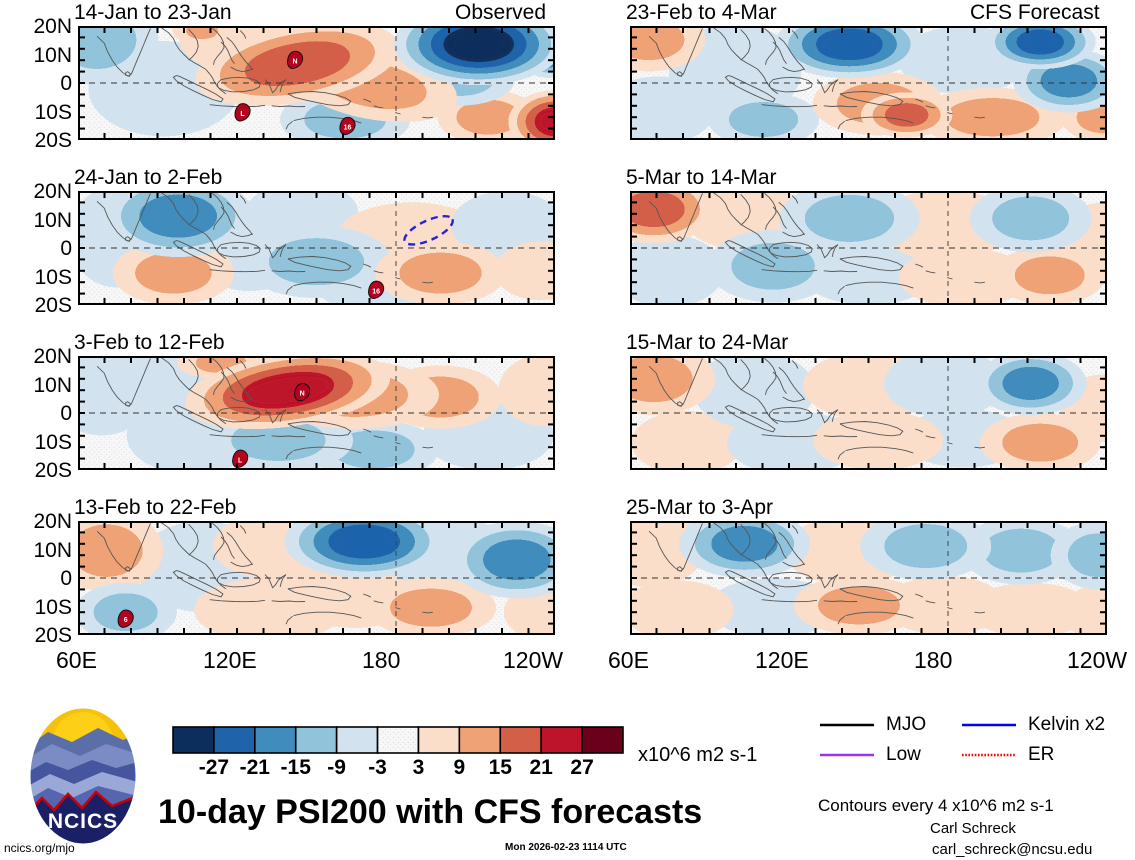  I want to click on colorbar-tick-6: 9, so click(459, 767).